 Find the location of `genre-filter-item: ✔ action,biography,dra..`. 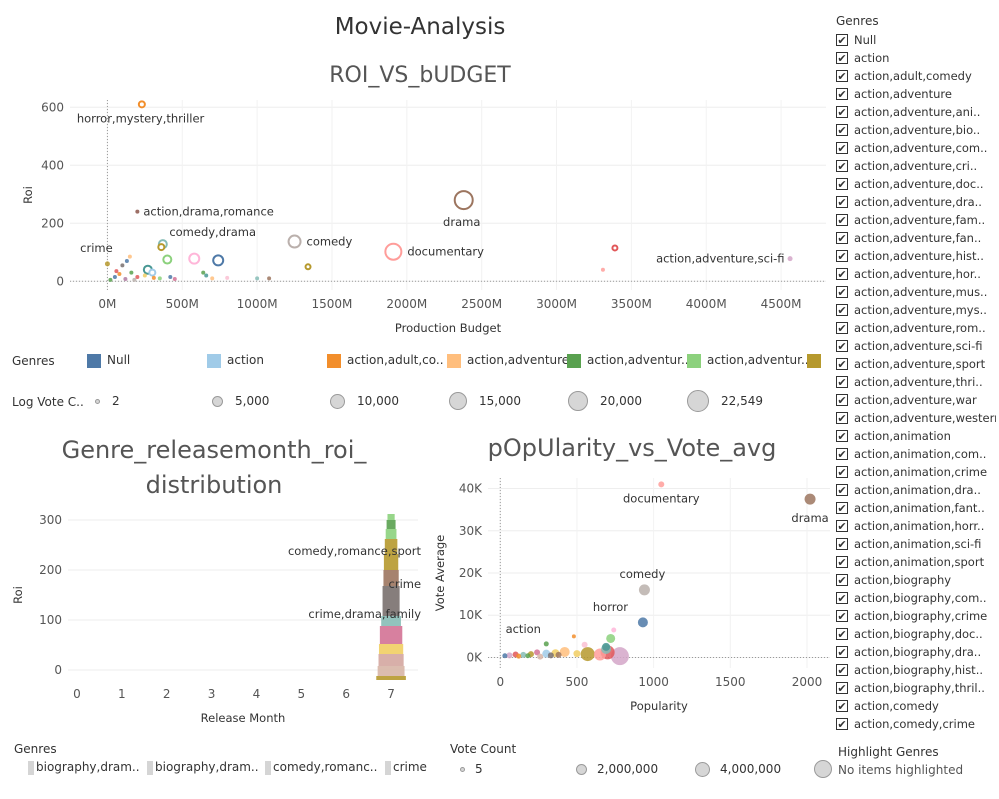

genre-filter-item: ✔ action,biography,dra.. is located at coordinates (916, 652).